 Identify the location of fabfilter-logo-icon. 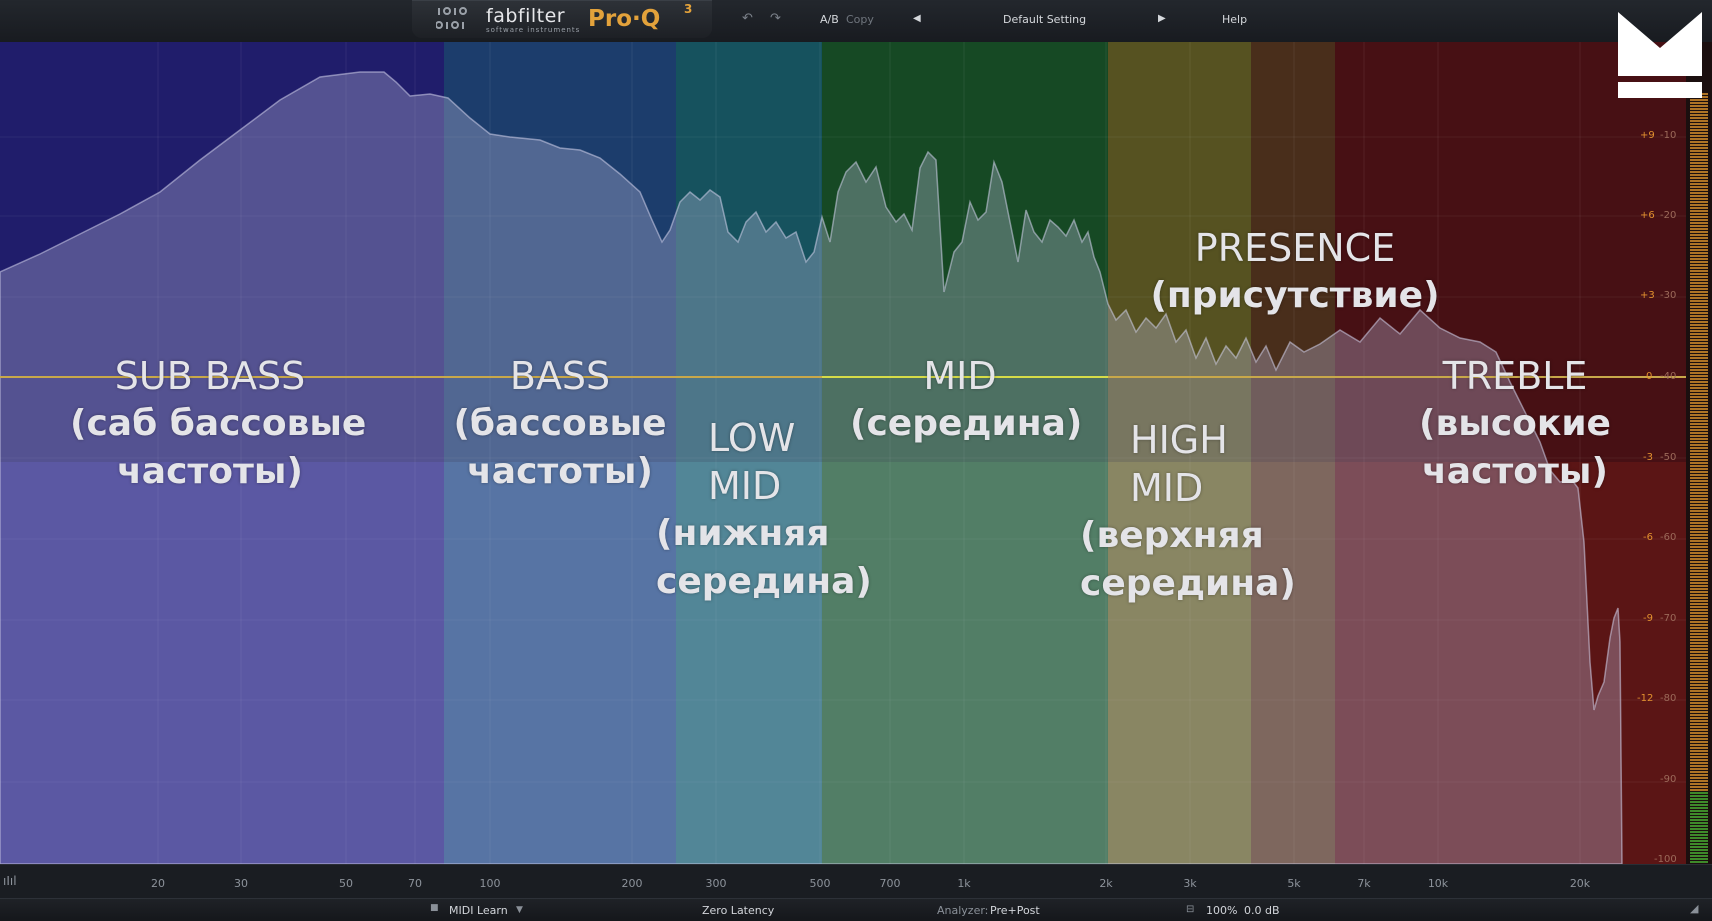
(451, 18).